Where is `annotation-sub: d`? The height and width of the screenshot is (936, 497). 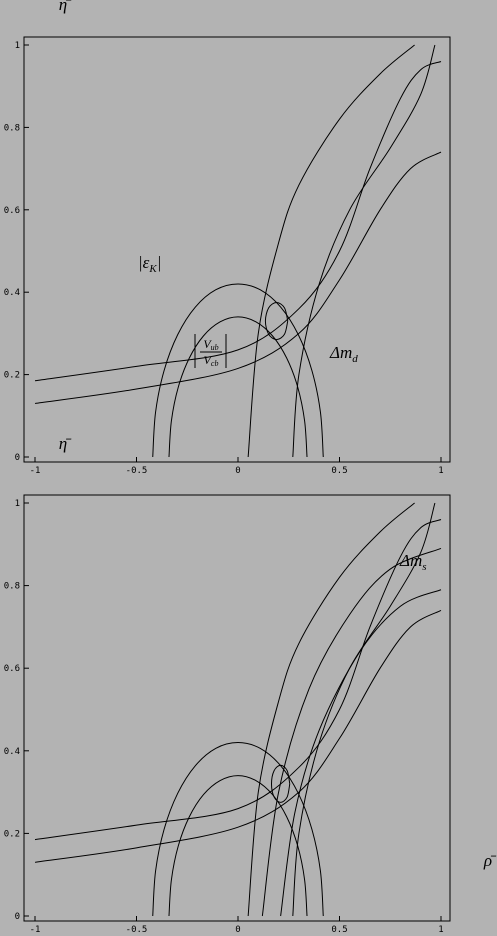 annotation-sub: d is located at coordinates (355, 359).